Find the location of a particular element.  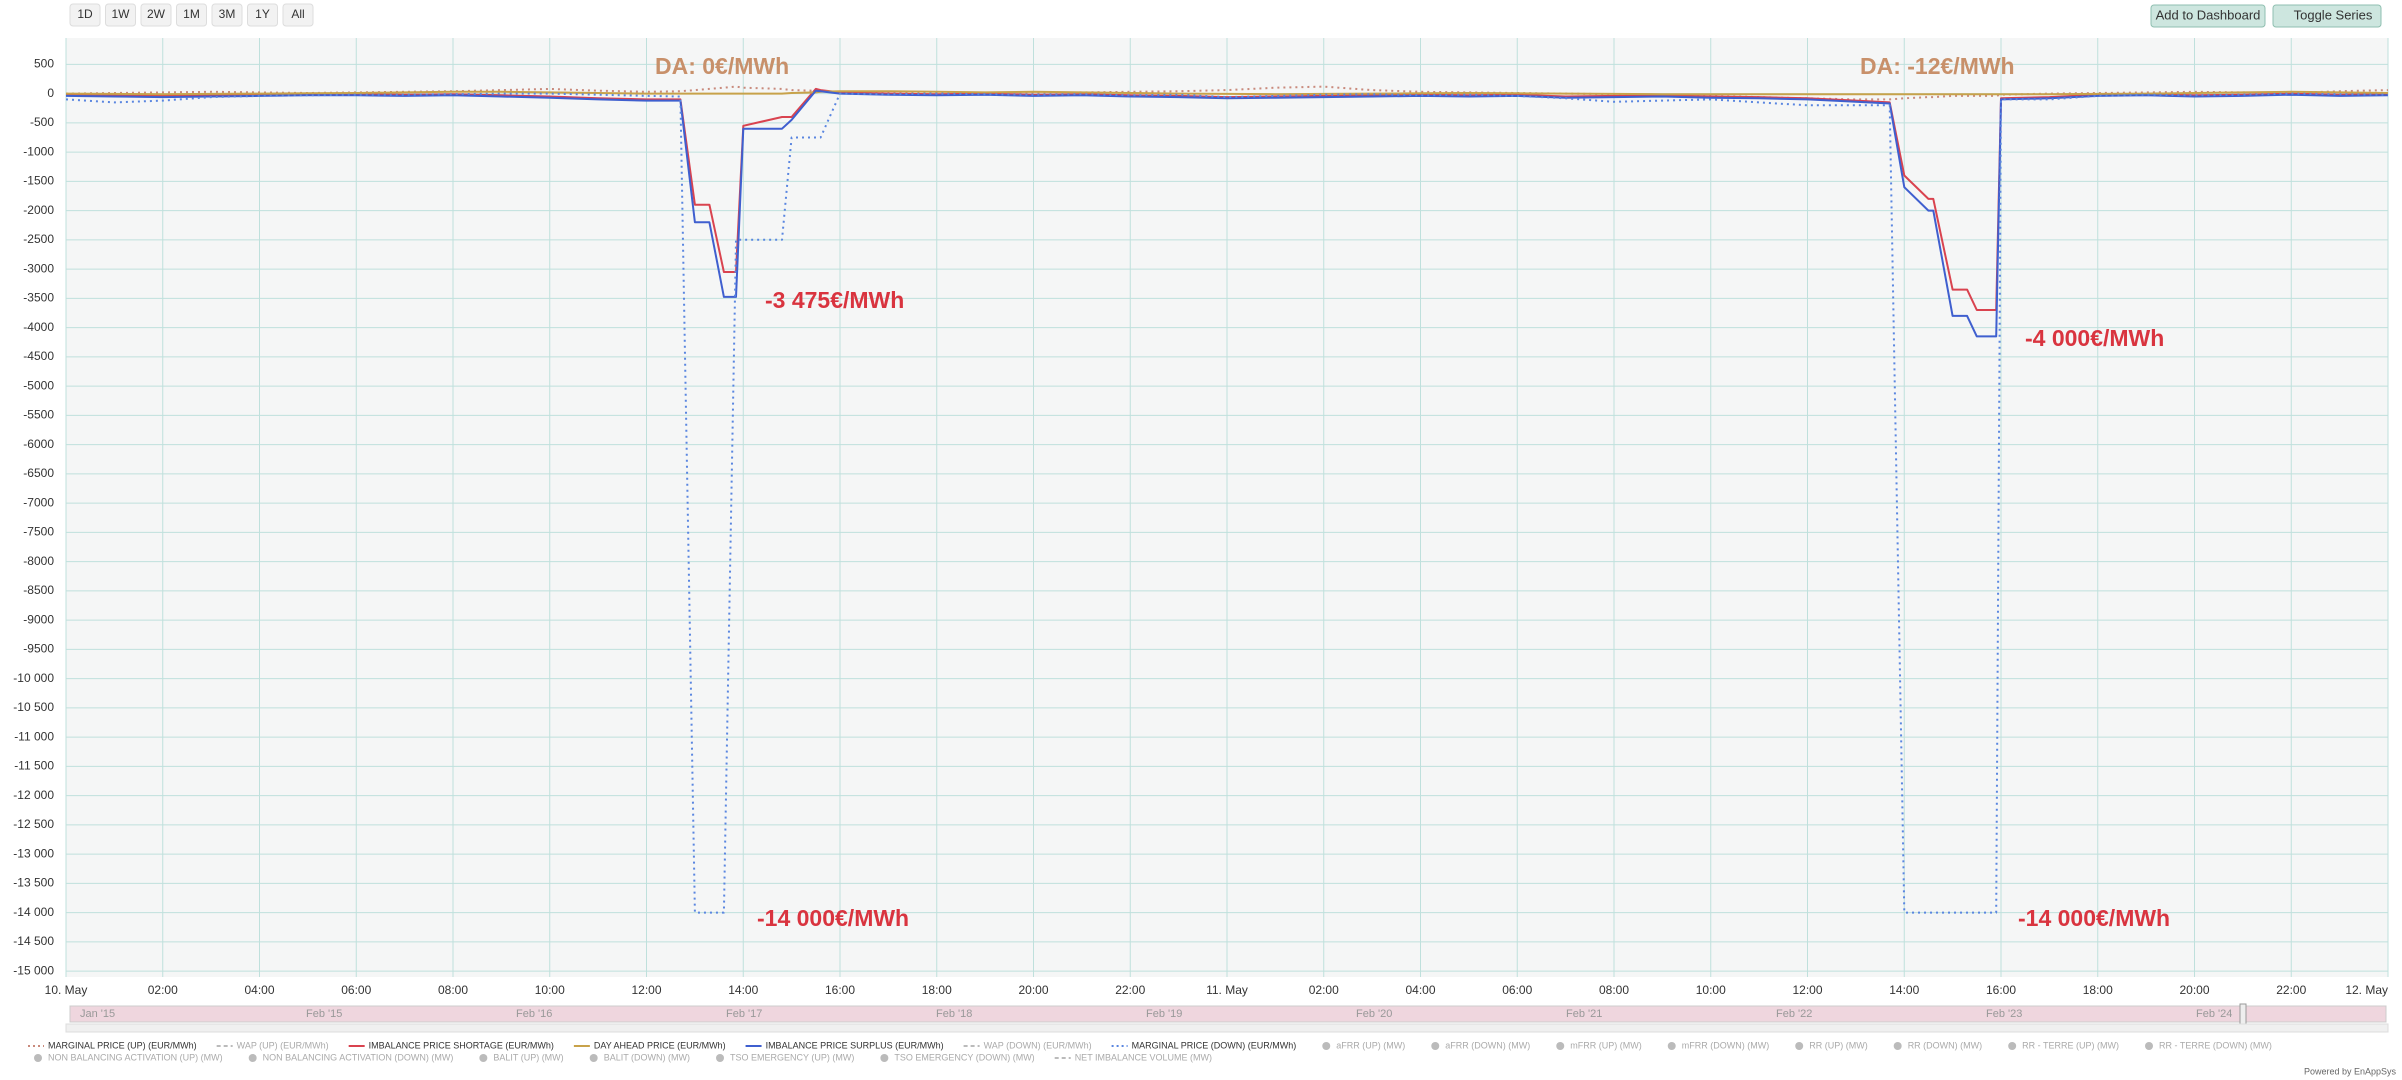

legend-item: NON BALANCING ACTIVATION (DOWN) (MW) is located at coordinates (351, 1057).